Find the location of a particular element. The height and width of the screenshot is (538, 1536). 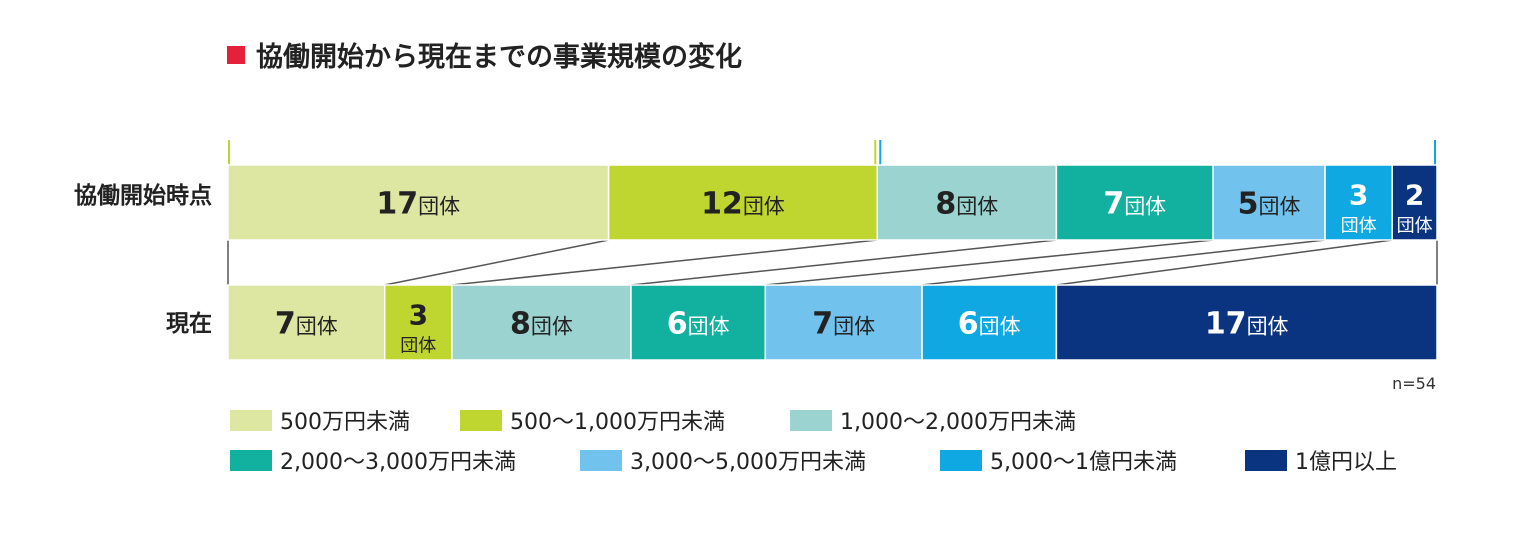

connector-lines is located at coordinates (832, 262).